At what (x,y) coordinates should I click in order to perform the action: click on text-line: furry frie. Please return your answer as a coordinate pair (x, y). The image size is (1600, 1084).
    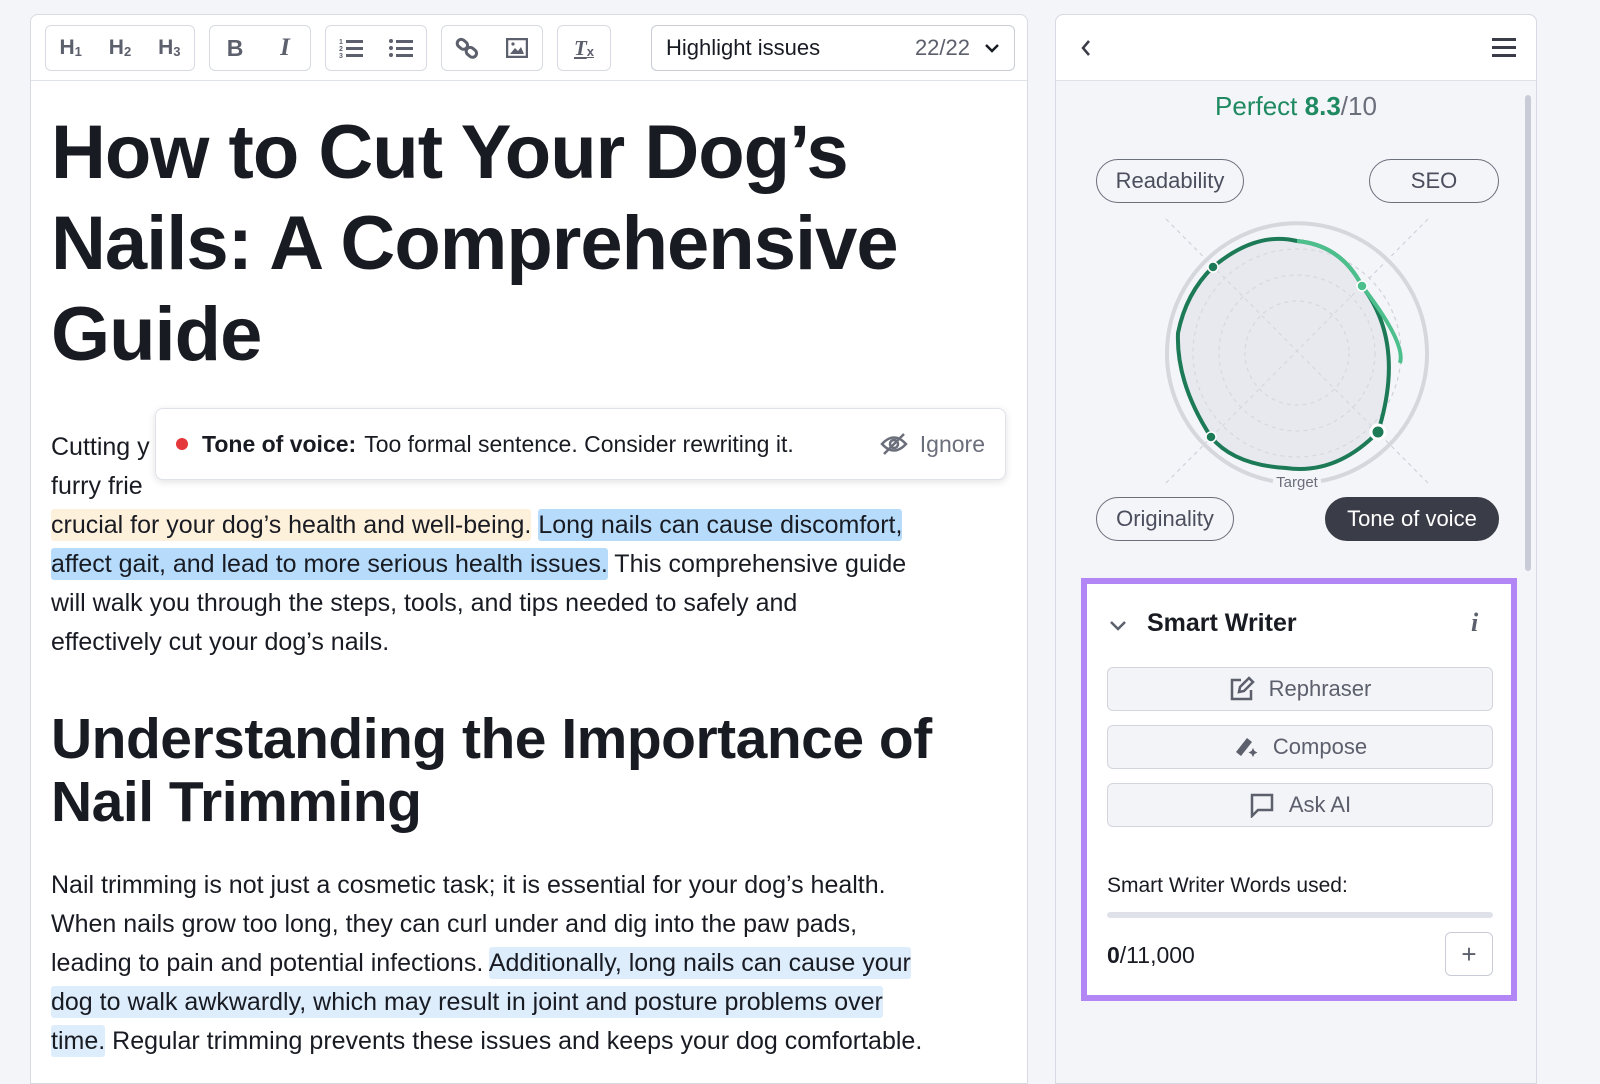
    Looking at the image, I should click on (536, 486).